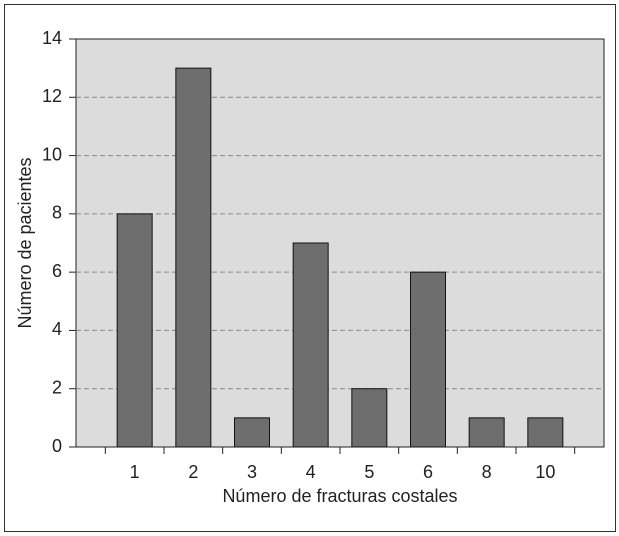 The image size is (619, 536). What do you see at coordinates (25, 242) in the screenshot?
I see `y-axis-label: Número de pacientes` at bounding box center [25, 242].